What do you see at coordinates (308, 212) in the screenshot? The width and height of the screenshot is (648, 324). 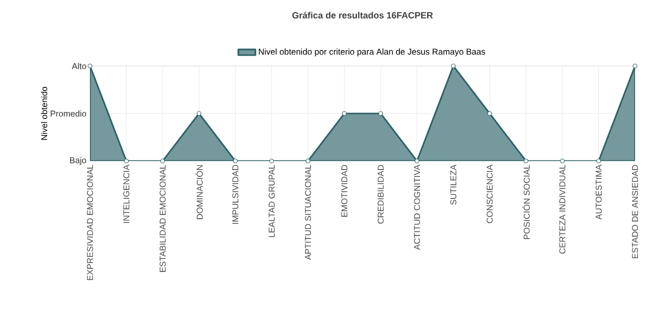 I see `x-tick-label: APTITUD SITUACIONAL` at bounding box center [308, 212].